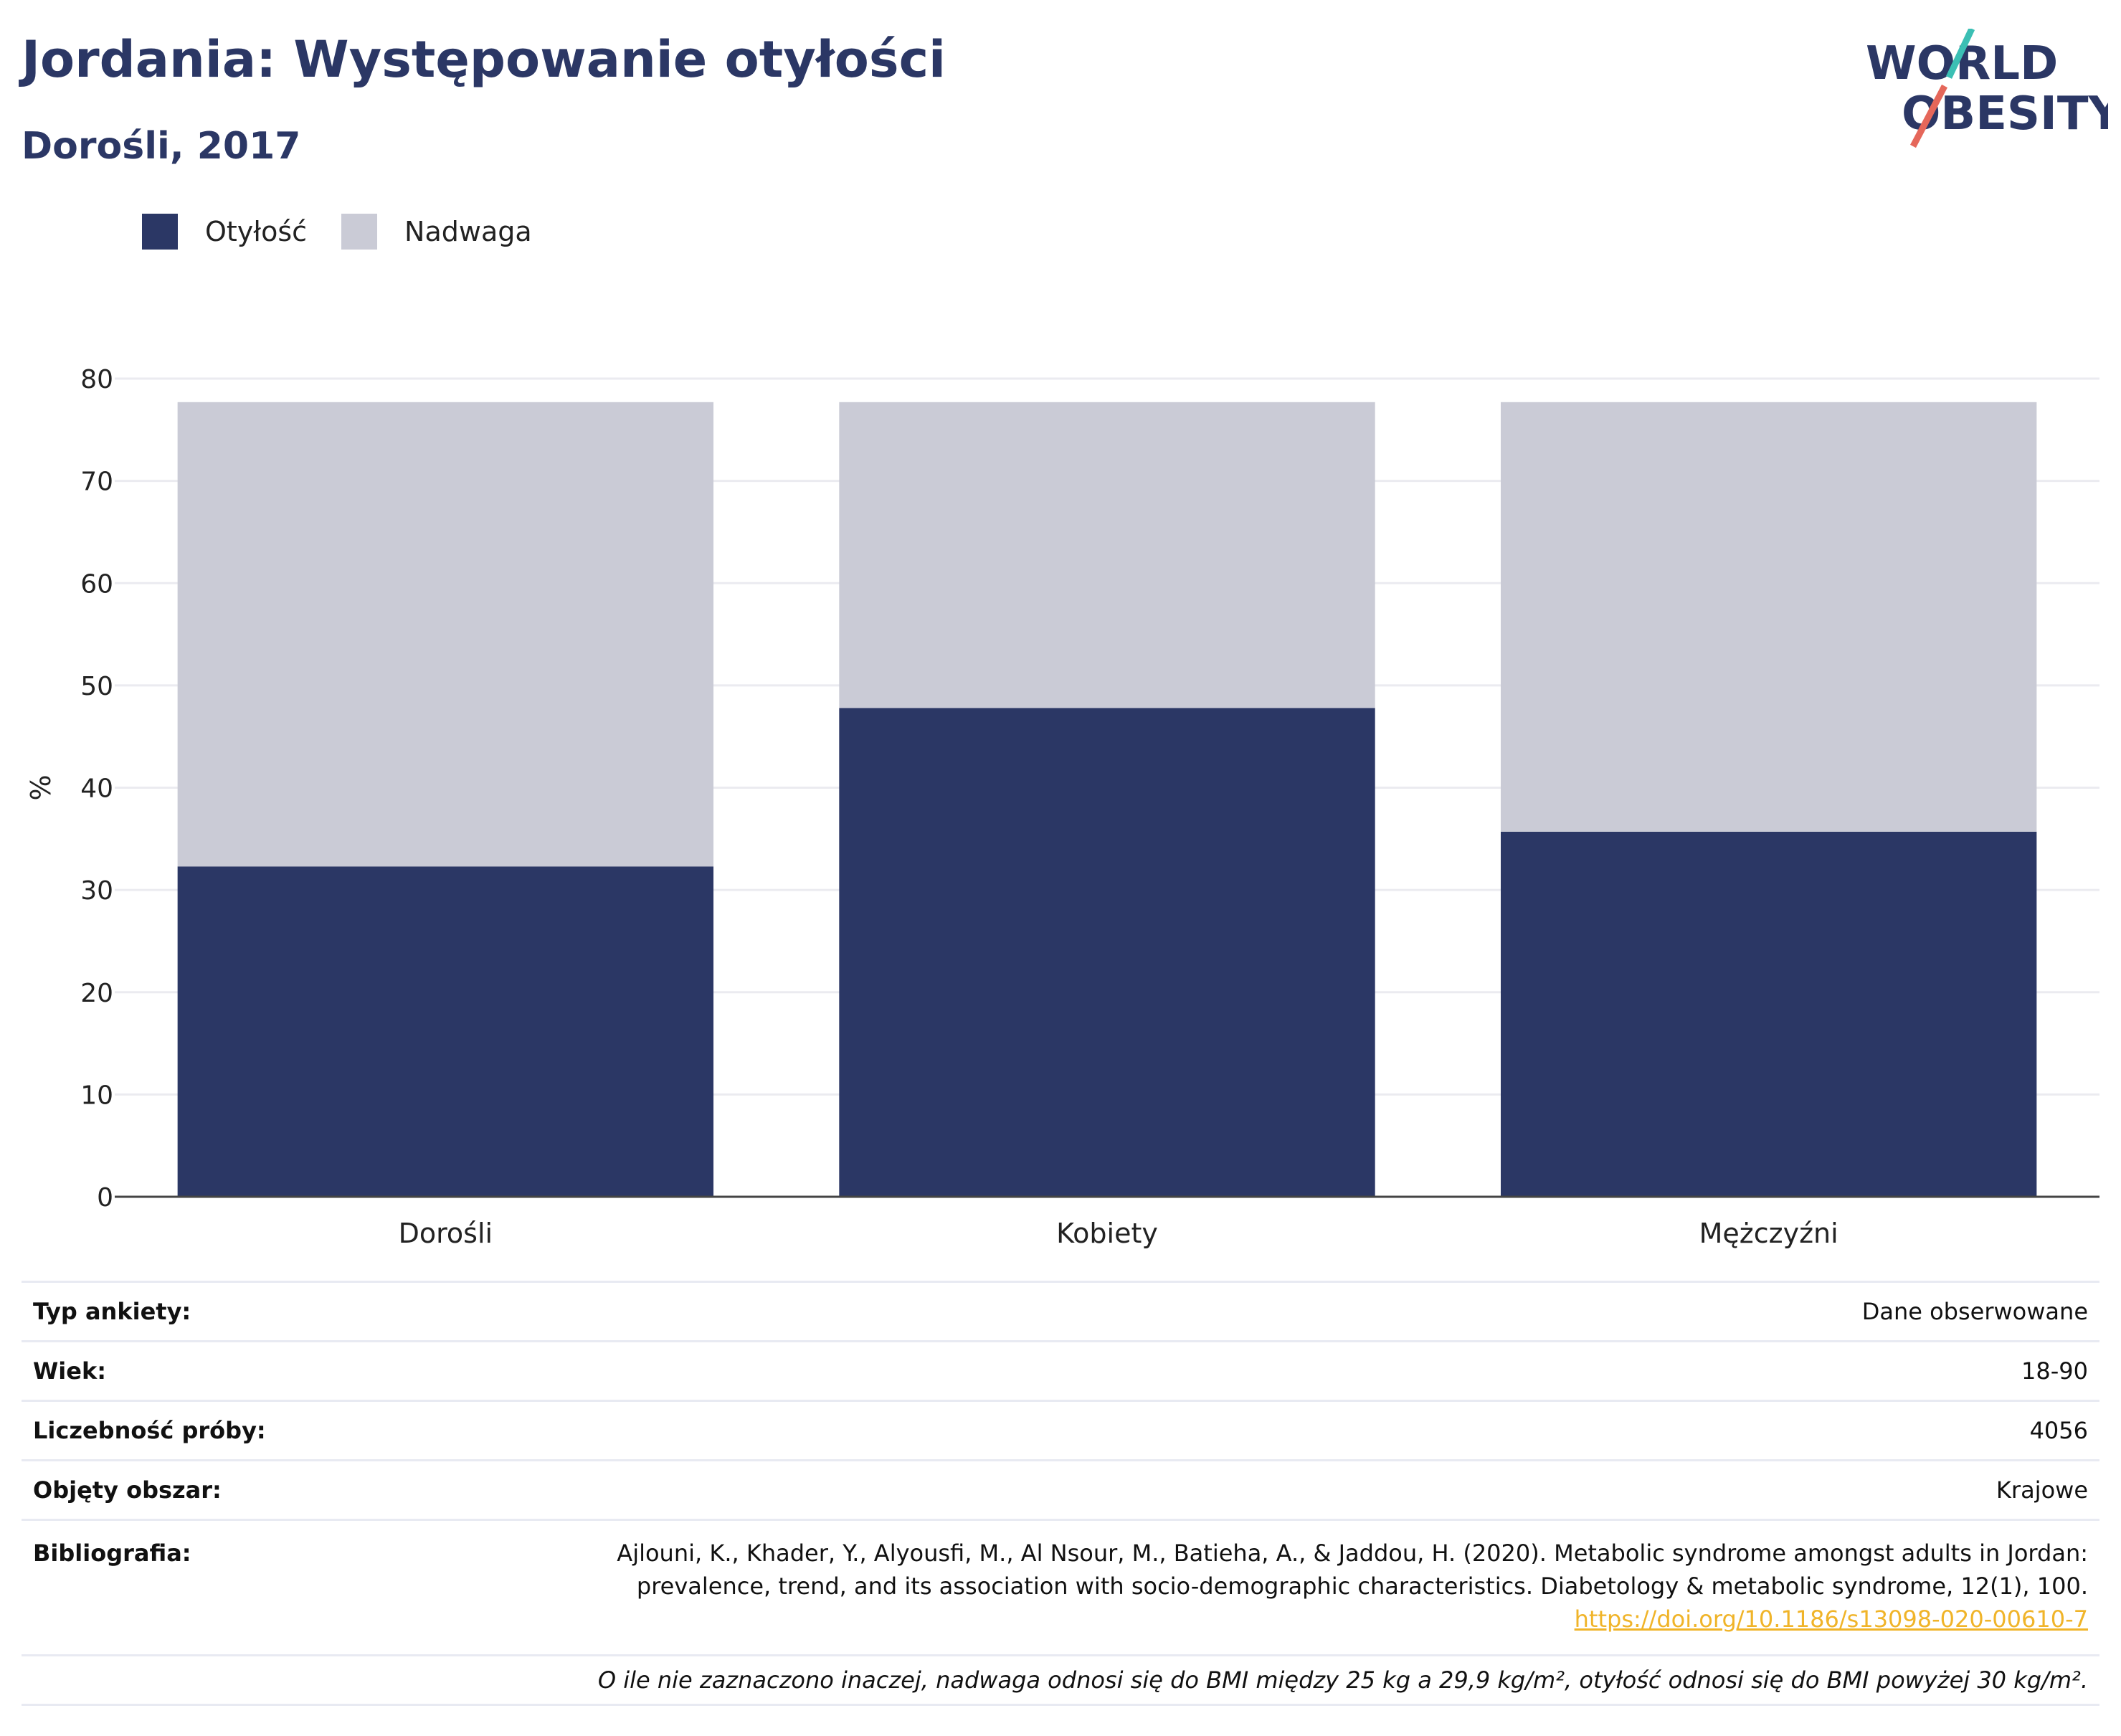  What do you see at coordinates (2058, 1430) in the screenshot?
I see `meta-value: 4056` at bounding box center [2058, 1430].